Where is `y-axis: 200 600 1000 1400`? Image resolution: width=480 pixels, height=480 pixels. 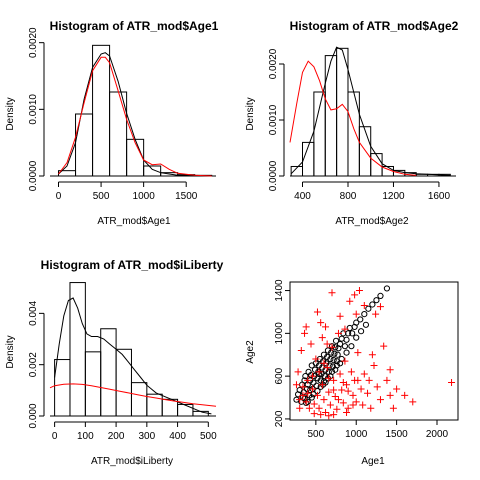
y-axis: 200 600 1000 1400 is located at coordinates (282, 353).